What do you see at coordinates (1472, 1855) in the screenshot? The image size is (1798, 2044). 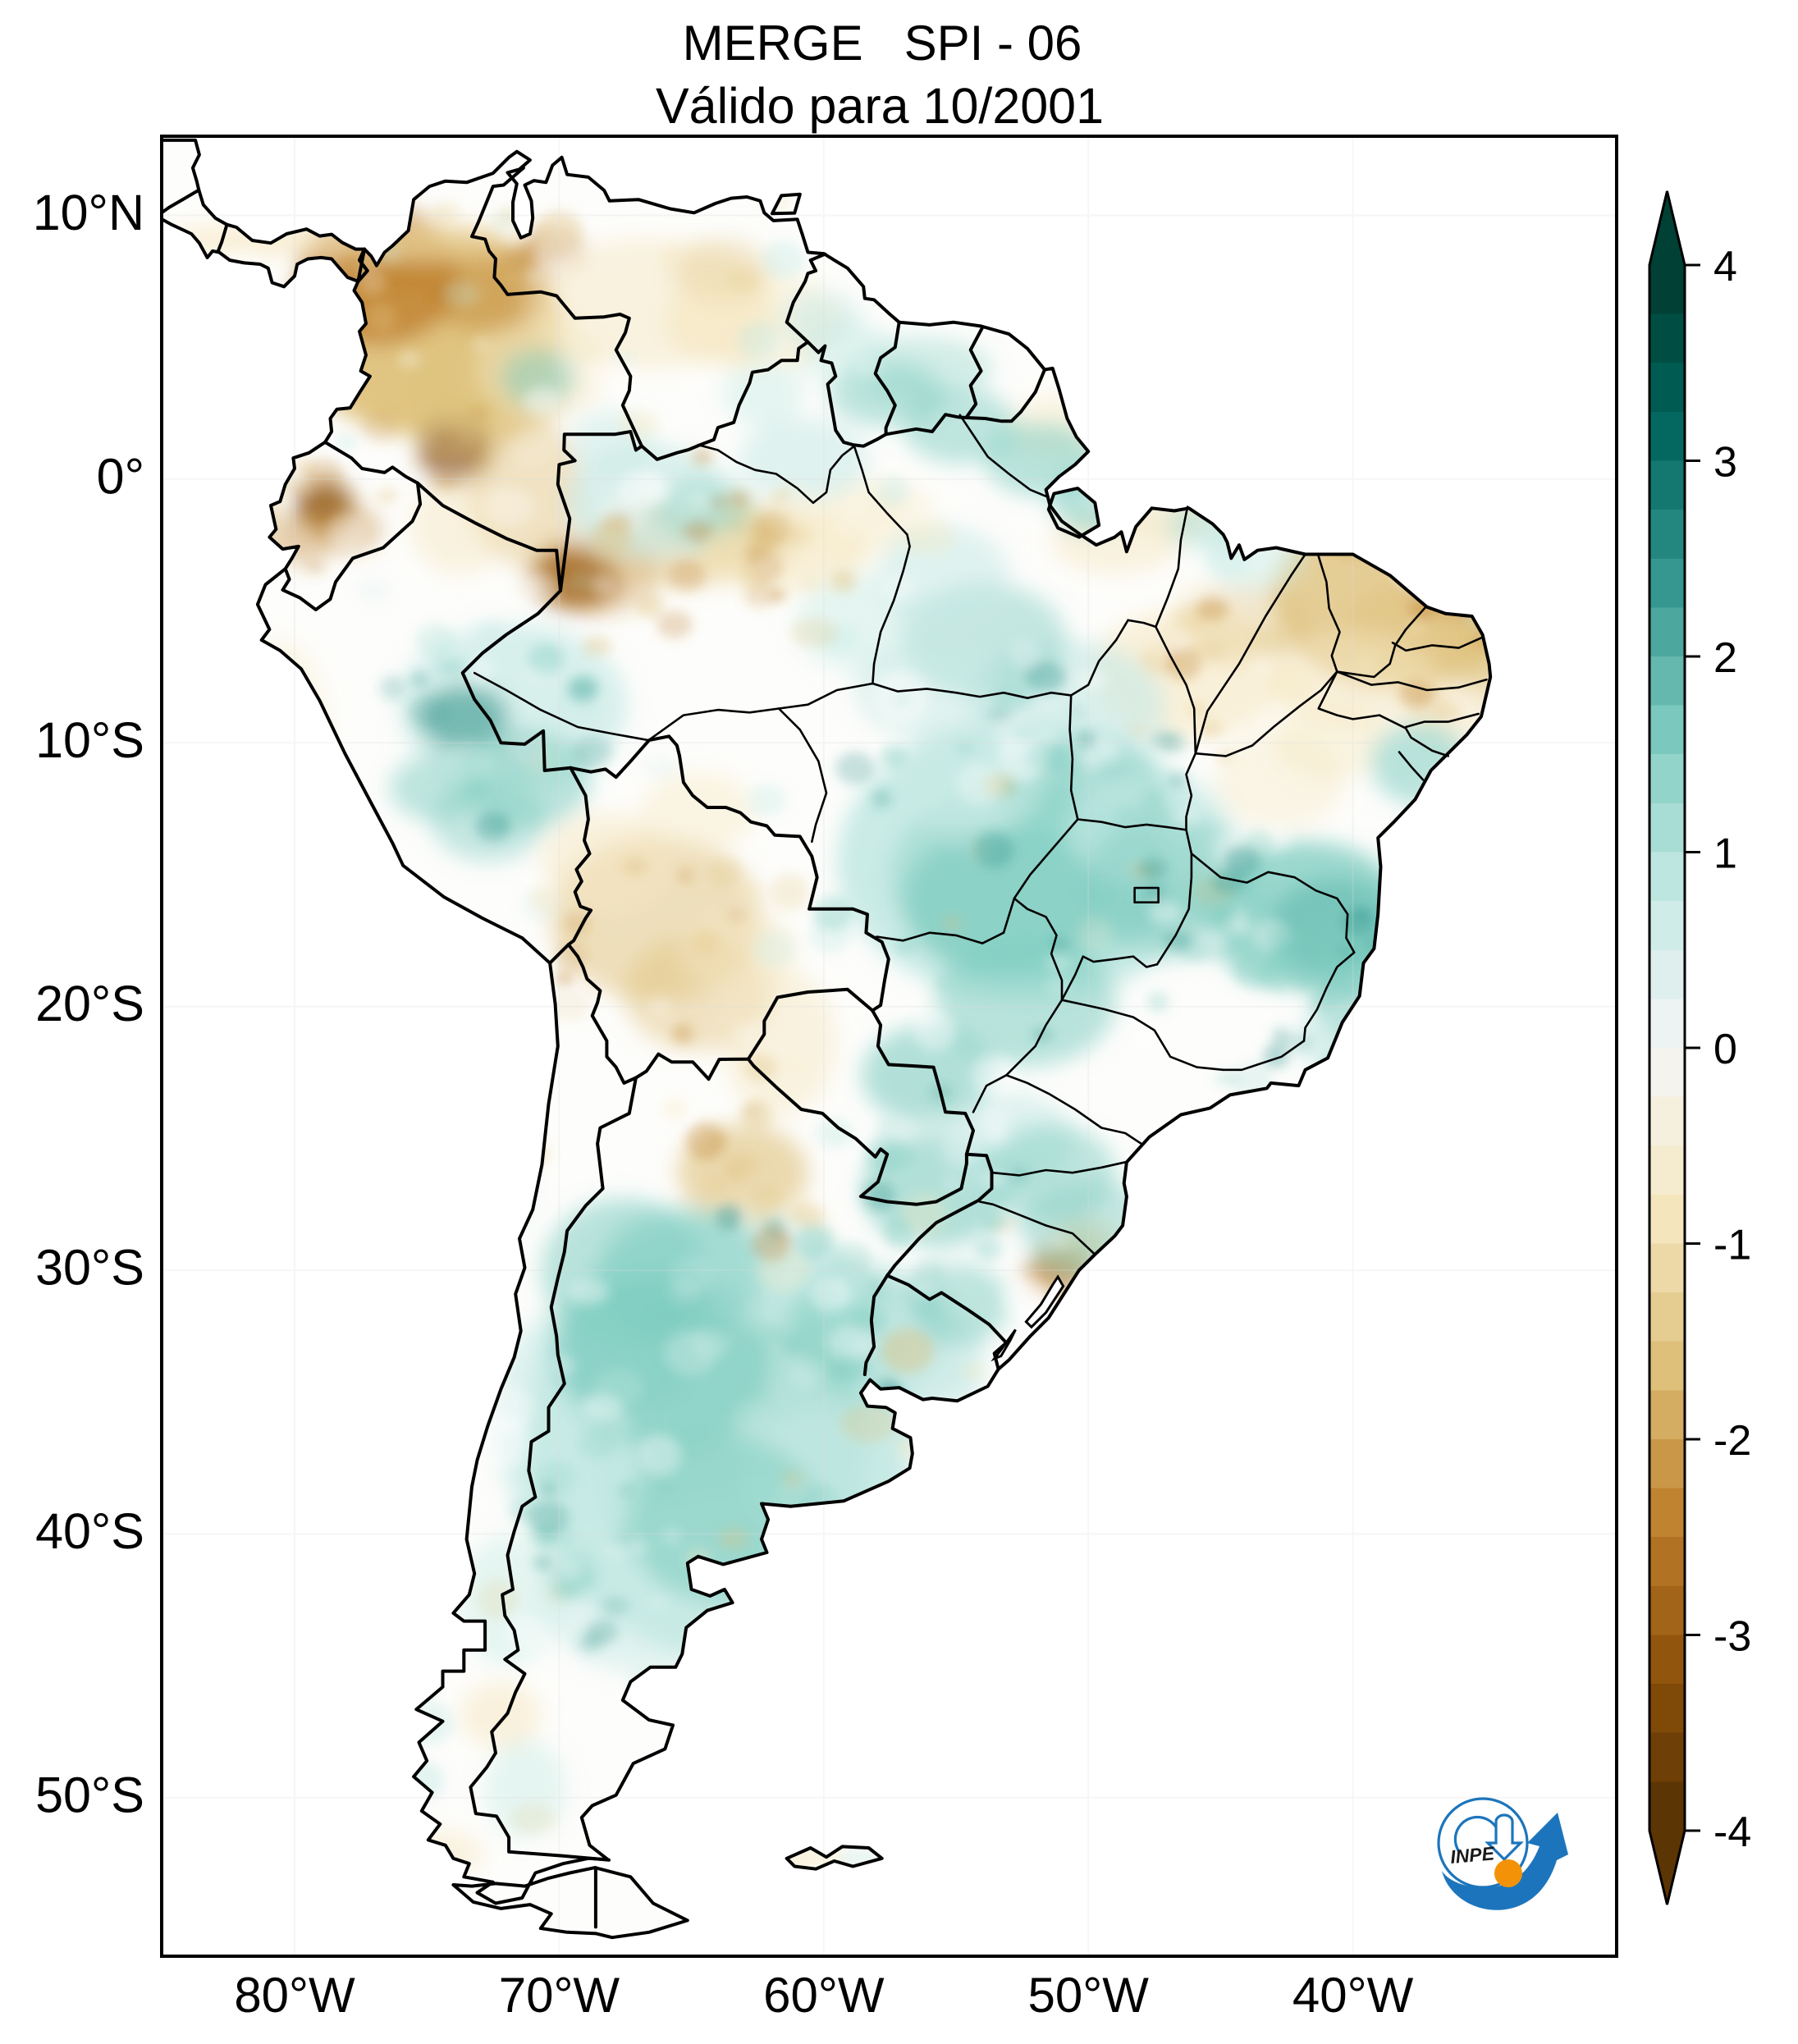 I see `svg-text: INPE` at bounding box center [1472, 1855].